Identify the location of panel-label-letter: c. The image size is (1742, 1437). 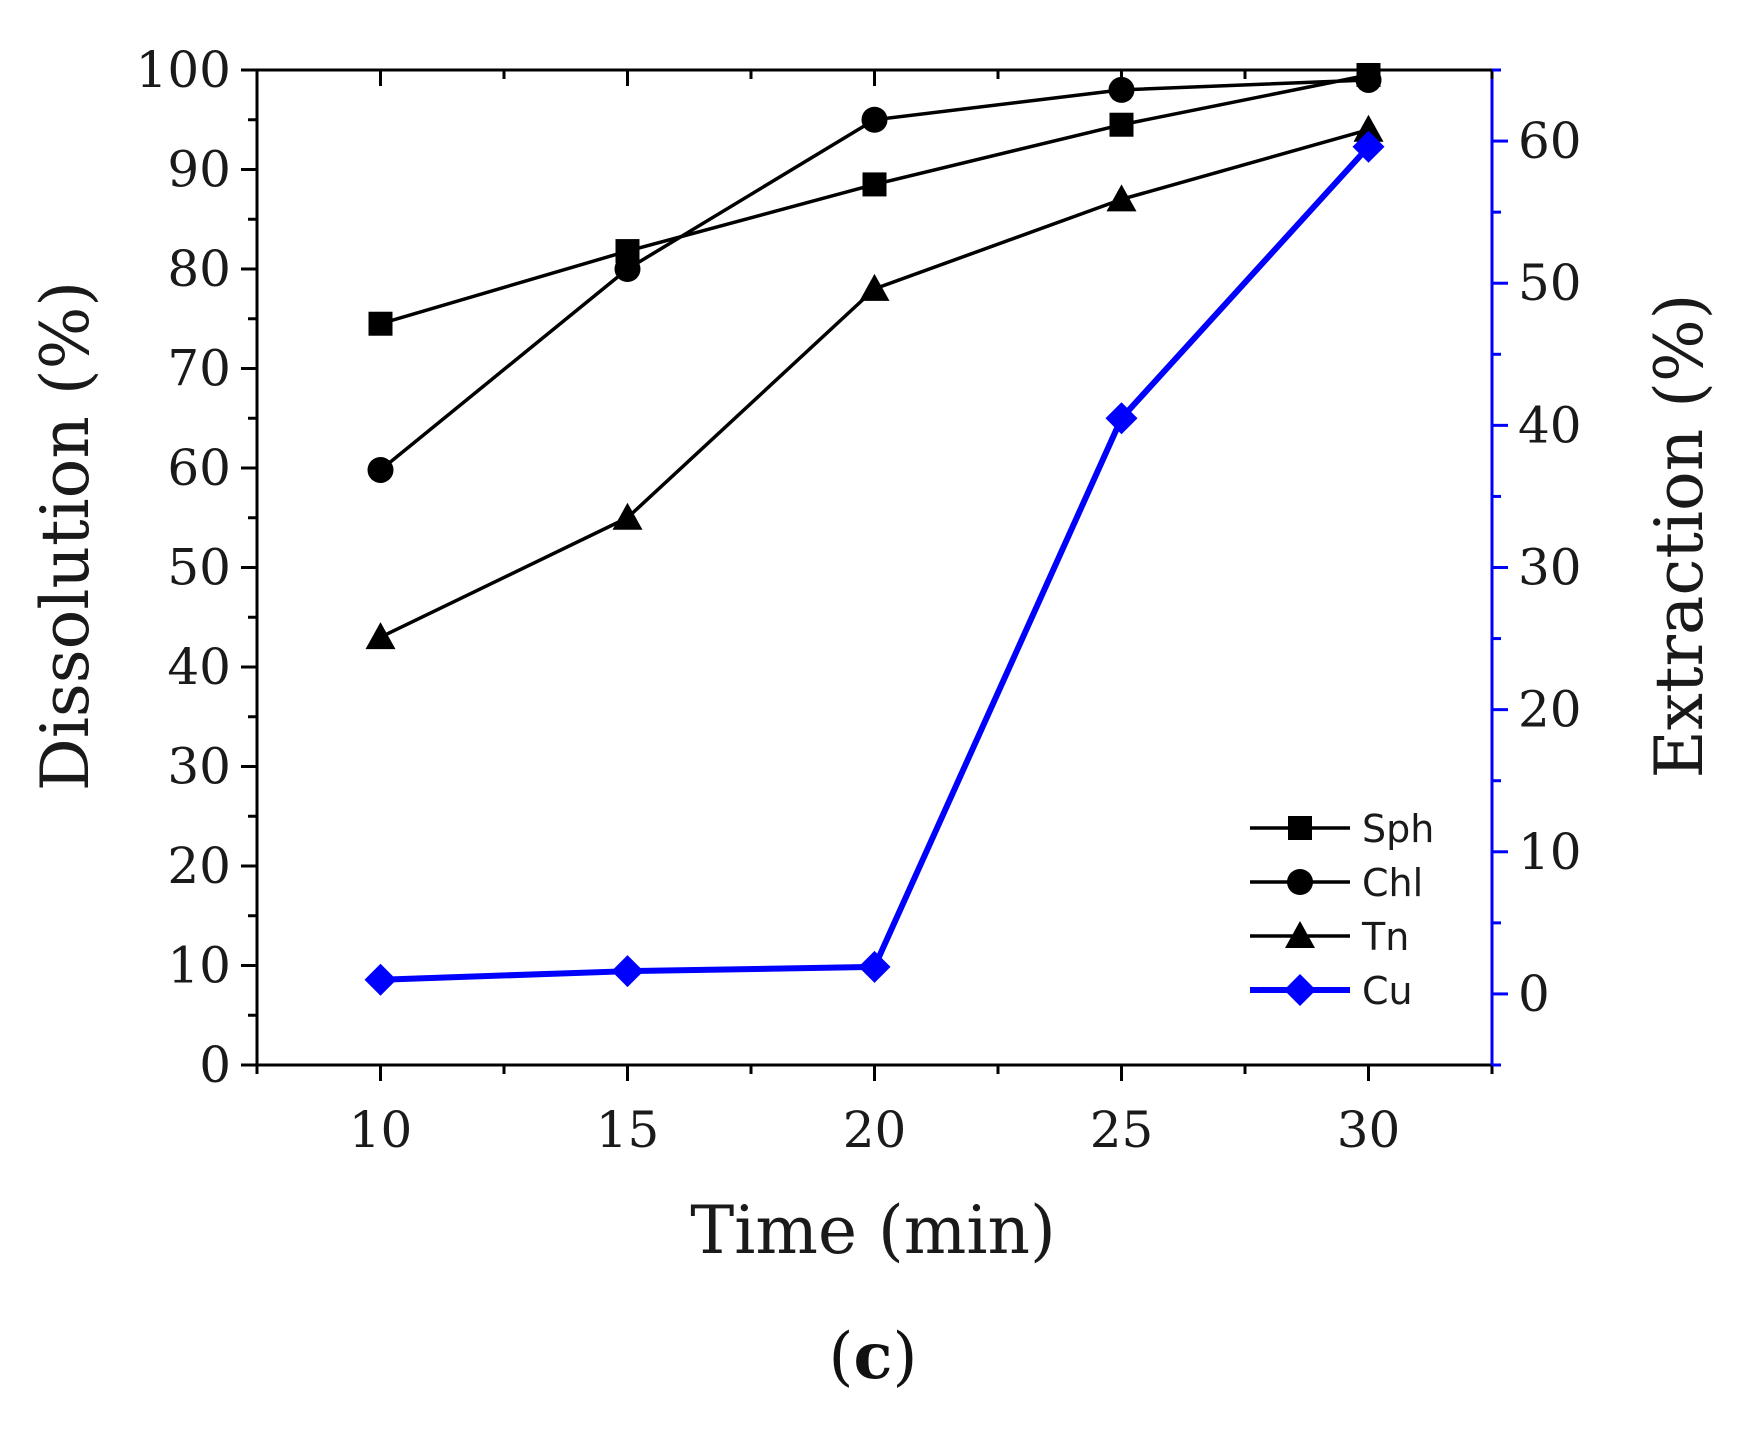
(873, 1356).